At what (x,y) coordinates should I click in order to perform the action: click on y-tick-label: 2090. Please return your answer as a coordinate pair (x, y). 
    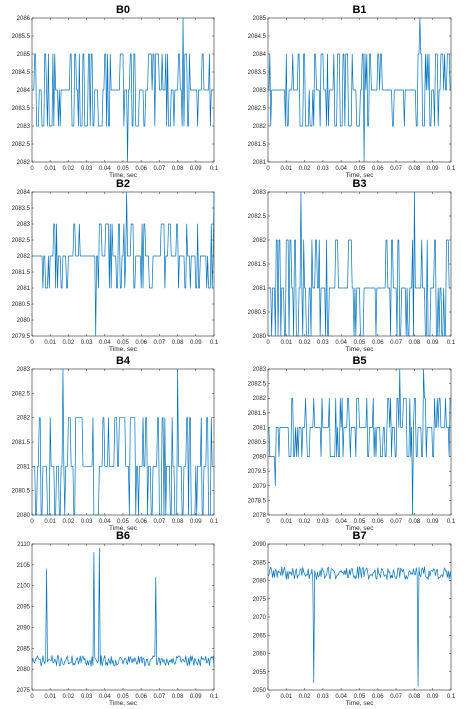
    Looking at the image, I should click on (260, 545).